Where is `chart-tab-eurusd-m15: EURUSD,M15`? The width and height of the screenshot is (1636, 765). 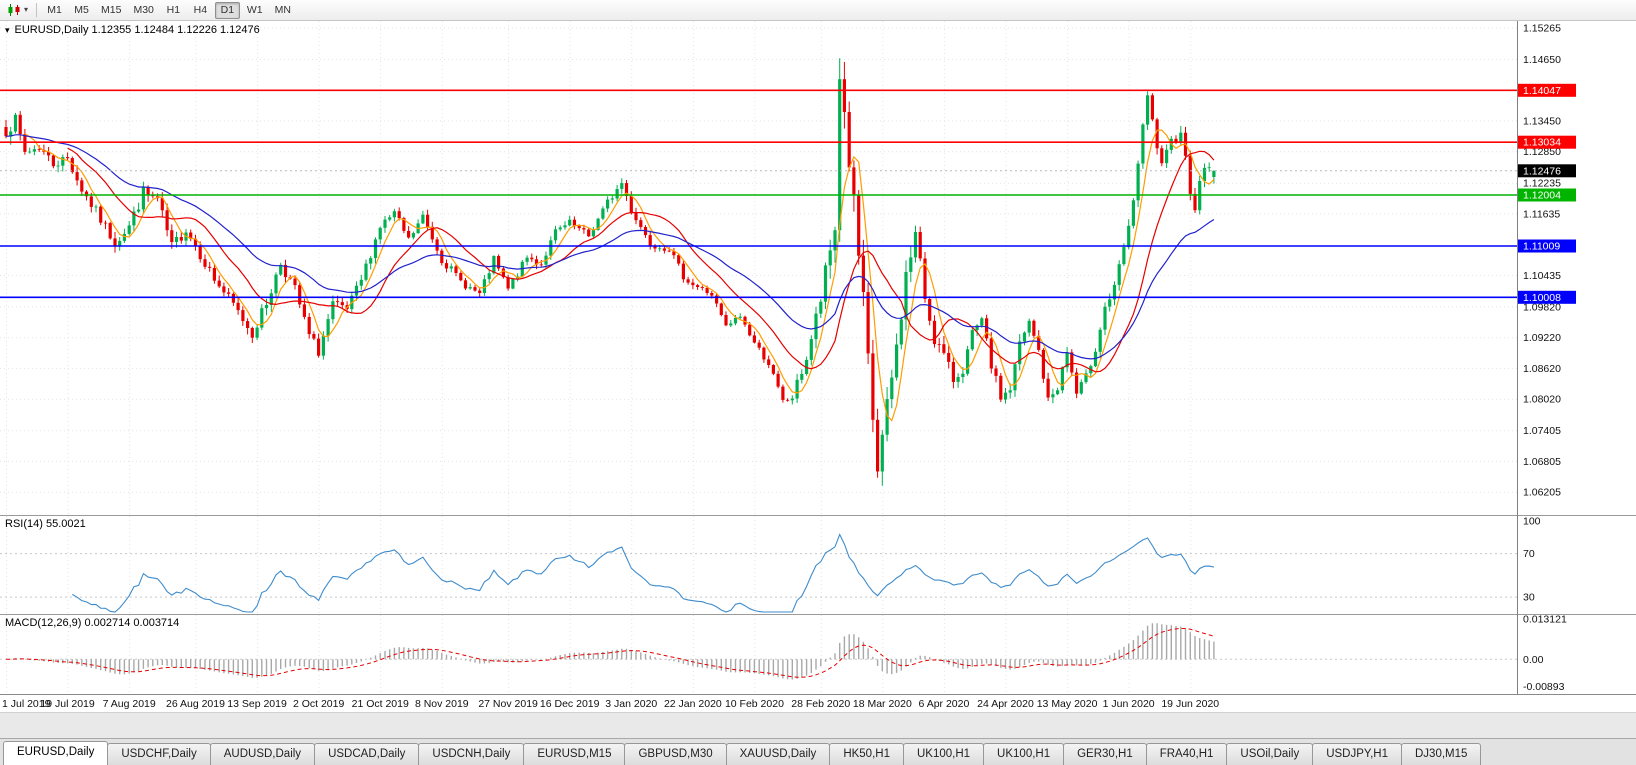
chart-tab-eurusd-m15: EURUSD,M15 is located at coordinates (574, 754).